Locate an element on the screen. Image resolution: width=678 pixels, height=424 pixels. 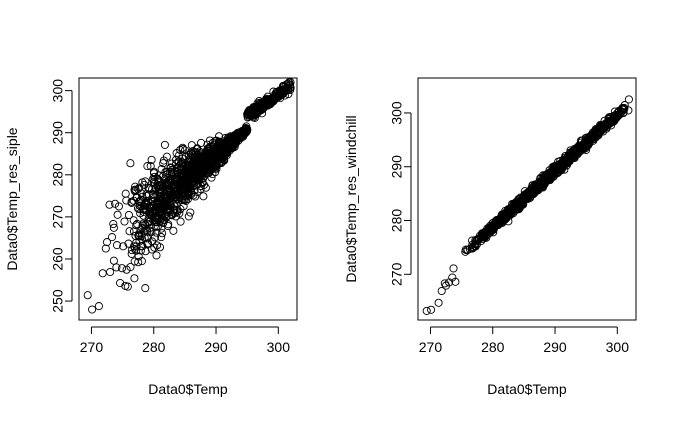
x-tick-label: 270 is located at coordinates (431, 347).